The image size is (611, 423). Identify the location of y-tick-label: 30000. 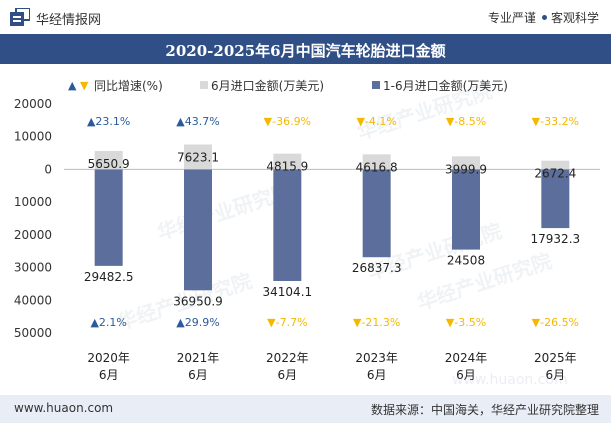
(33, 268).